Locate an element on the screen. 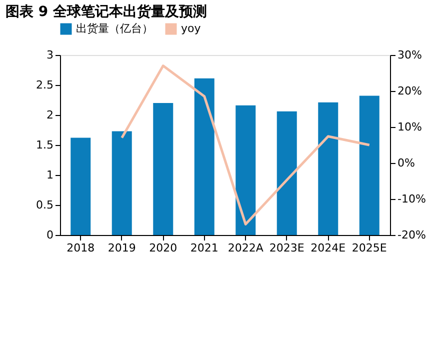 The image size is (438, 337). y-tick-label: 3 is located at coordinates (50, 55).